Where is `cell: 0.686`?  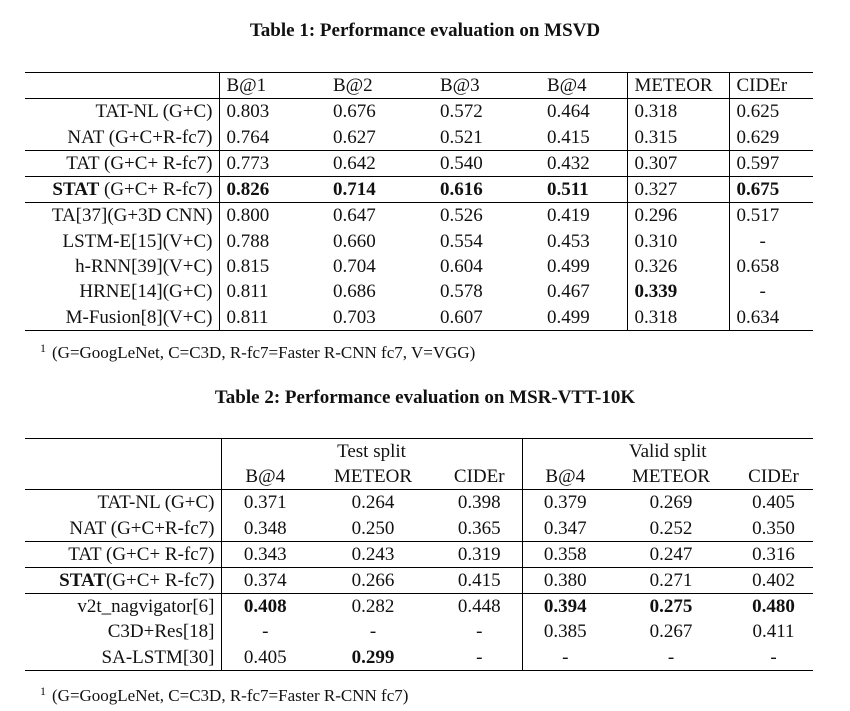 cell: 0.686 is located at coordinates (354, 292).